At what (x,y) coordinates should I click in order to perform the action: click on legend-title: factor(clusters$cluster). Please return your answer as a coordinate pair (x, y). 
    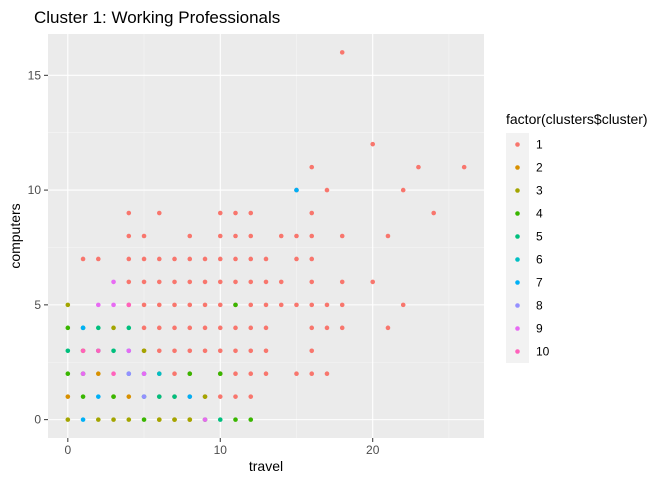
    Looking at the image, I should click on (577, 119).